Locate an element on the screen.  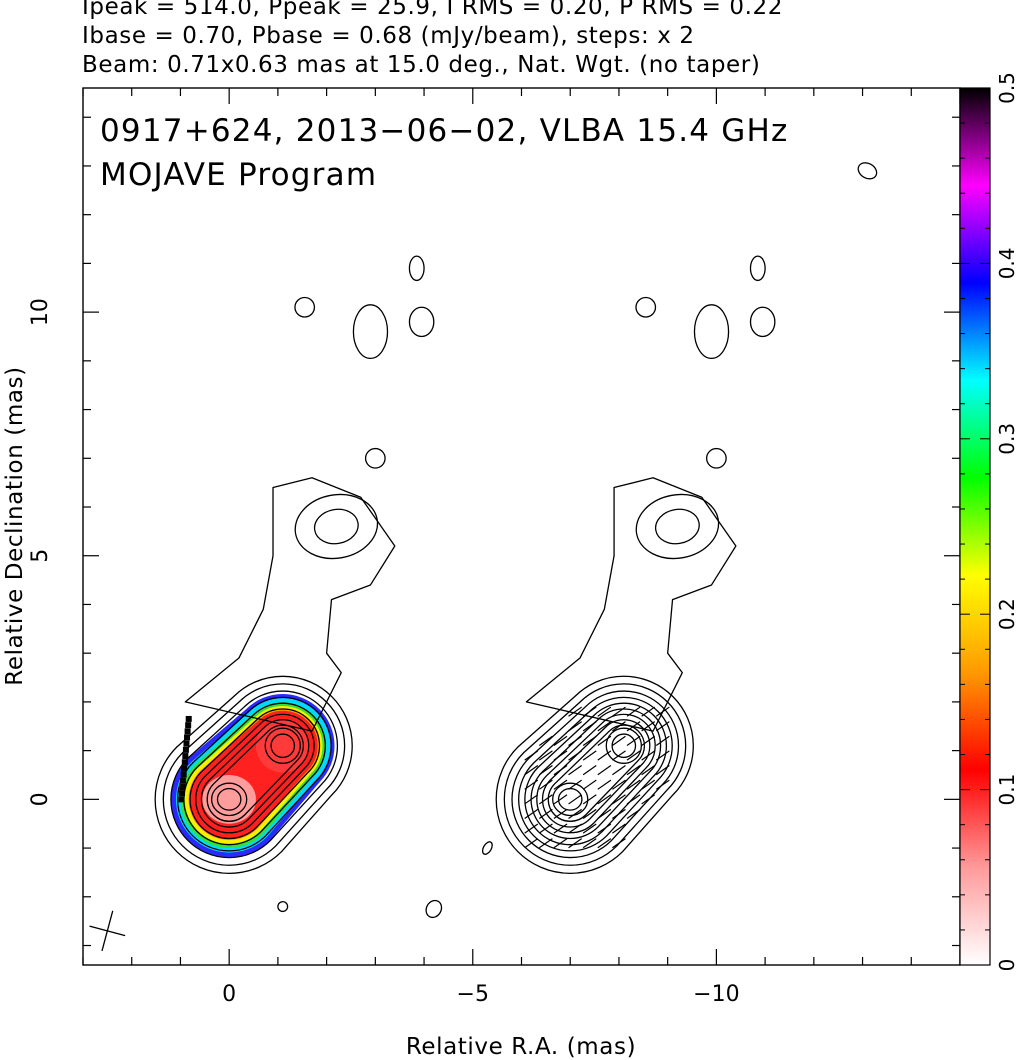
jet-envelope-contour is located at coordinates (290, 604).